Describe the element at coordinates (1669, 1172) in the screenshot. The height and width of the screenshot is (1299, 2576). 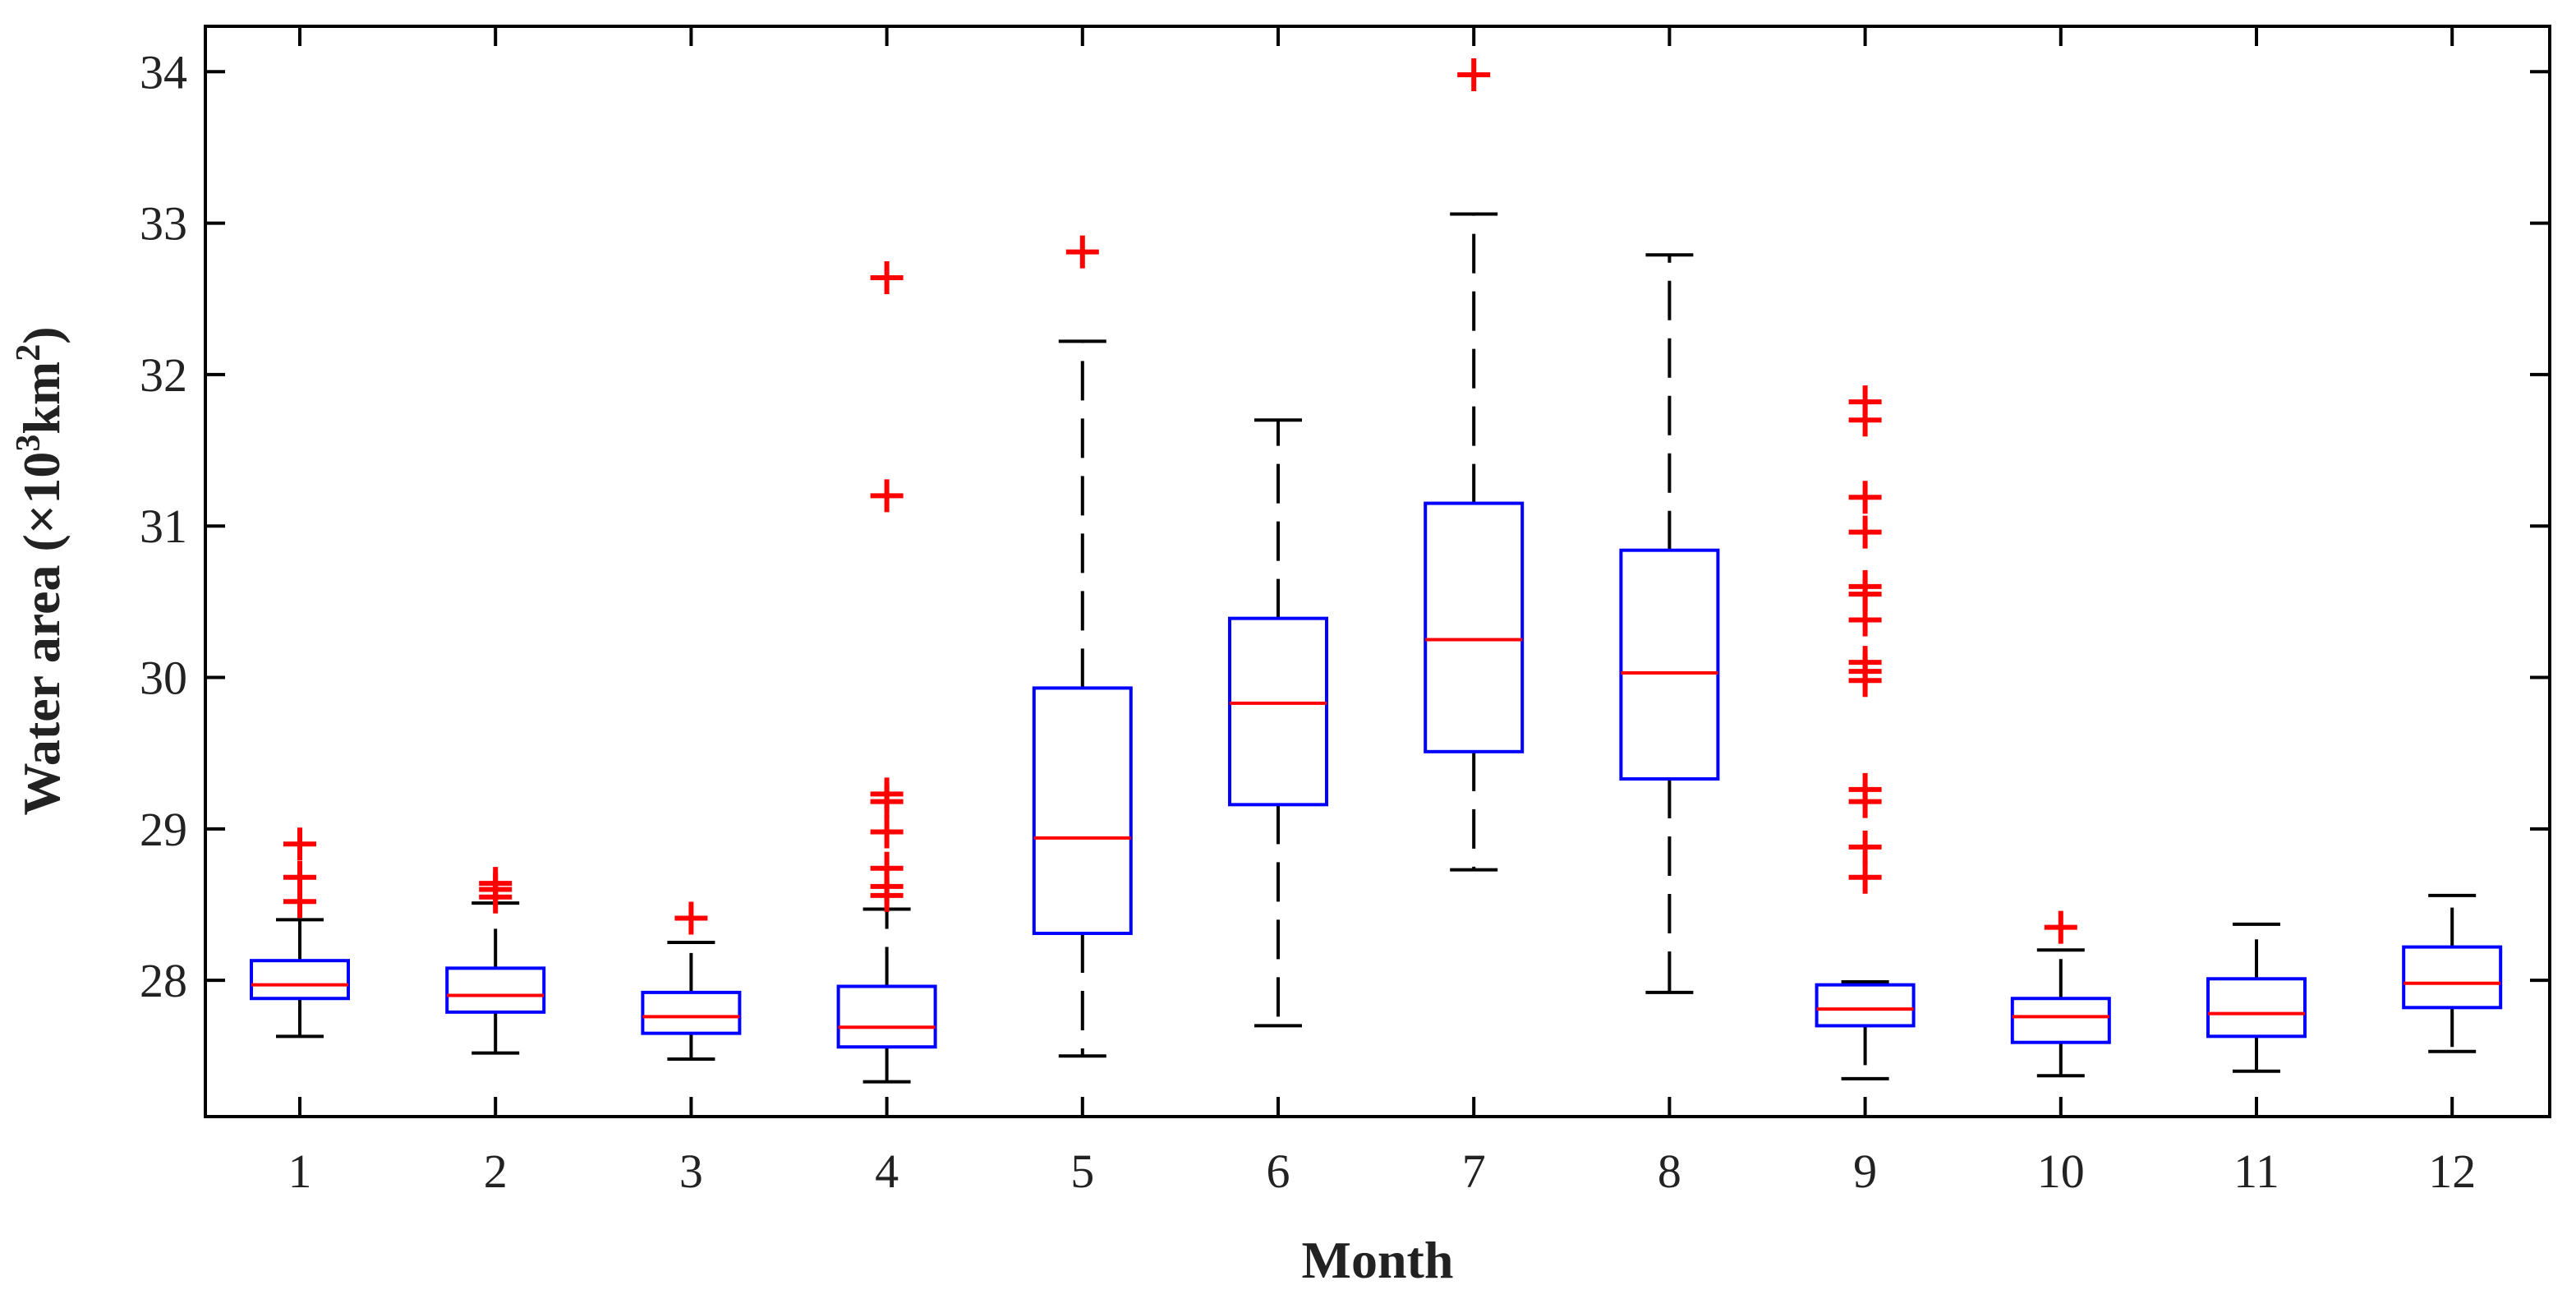
I see `x-tick-label: 8` at that location.